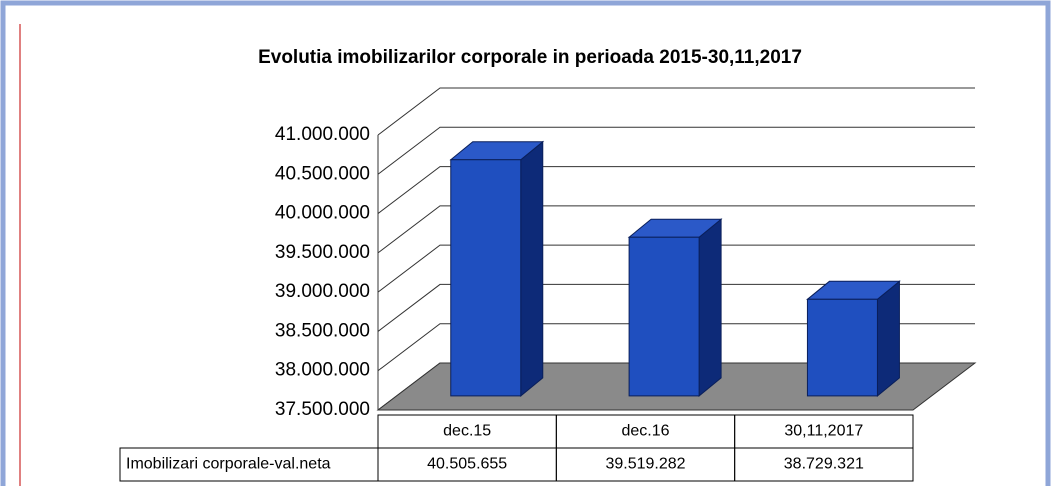  What do you see at coordinates (467, 431) in the screenshot?
I see `x-tick-label: dec.15` at bounding box center [467, 431].